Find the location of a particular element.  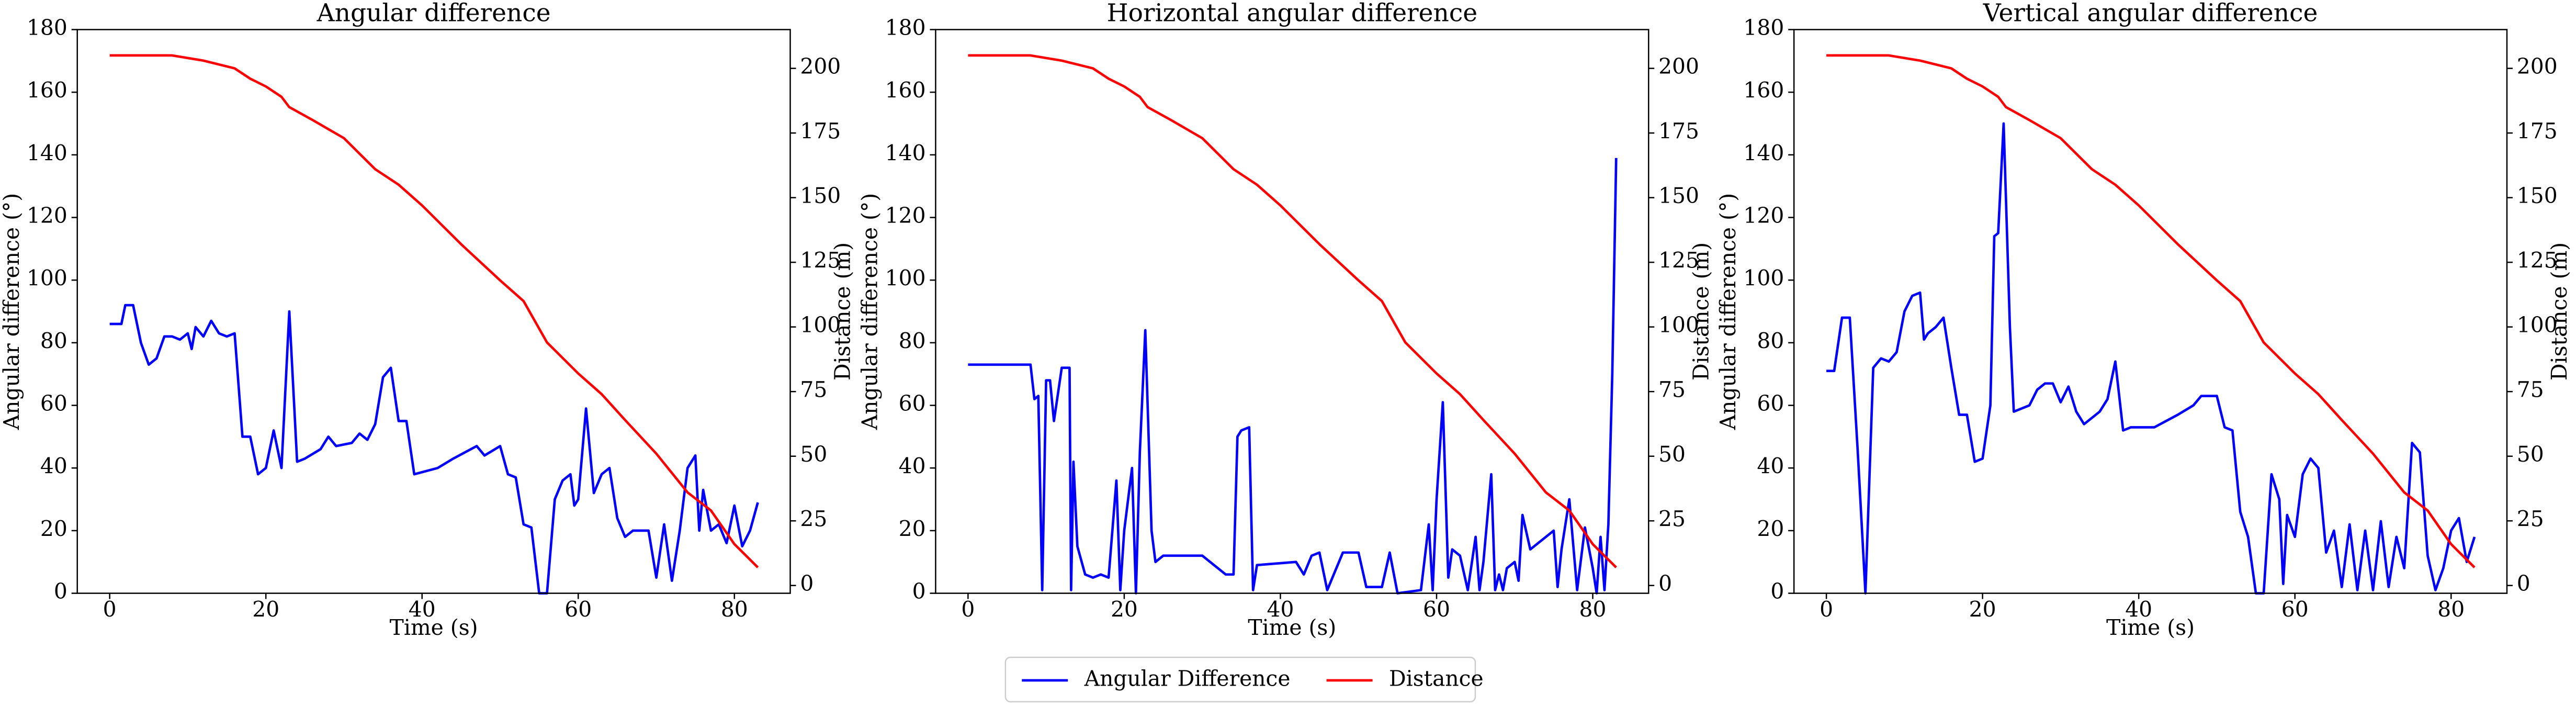

chart-title: Horizontal angular difference is located at coordinates (1292, 13).